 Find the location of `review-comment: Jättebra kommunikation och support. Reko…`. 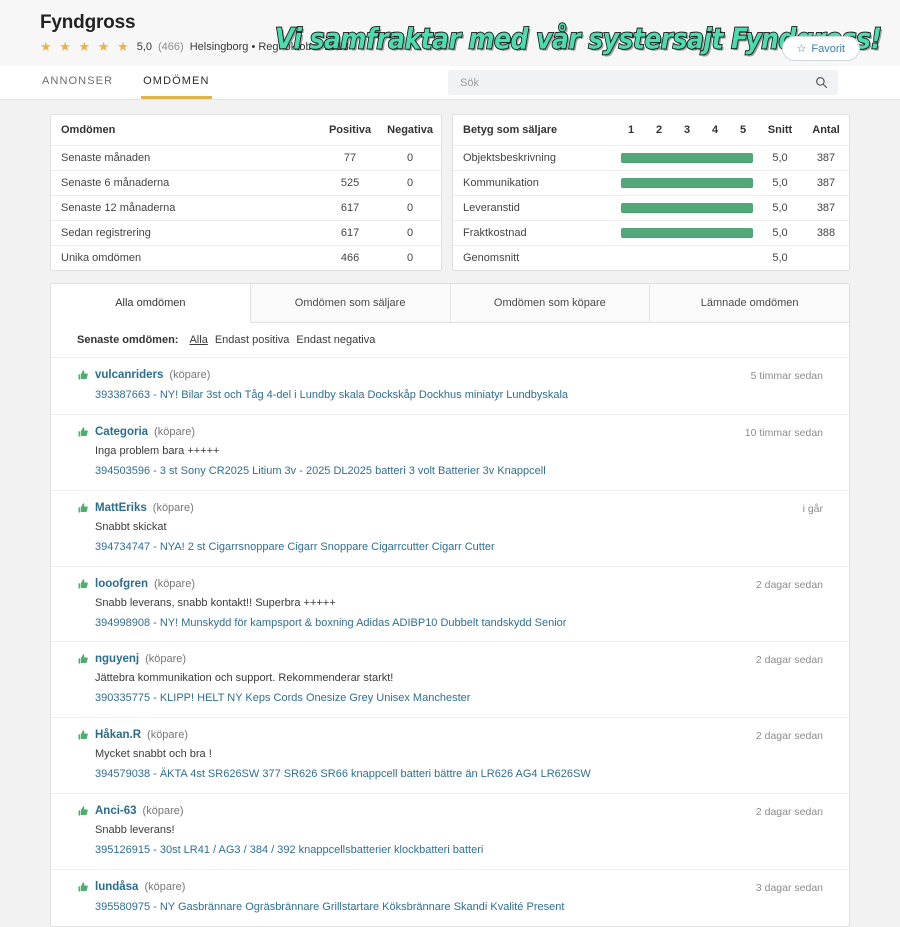

review-comment: Jättebra kommunikation och support. Reko… is located at coordinates (244, 678).